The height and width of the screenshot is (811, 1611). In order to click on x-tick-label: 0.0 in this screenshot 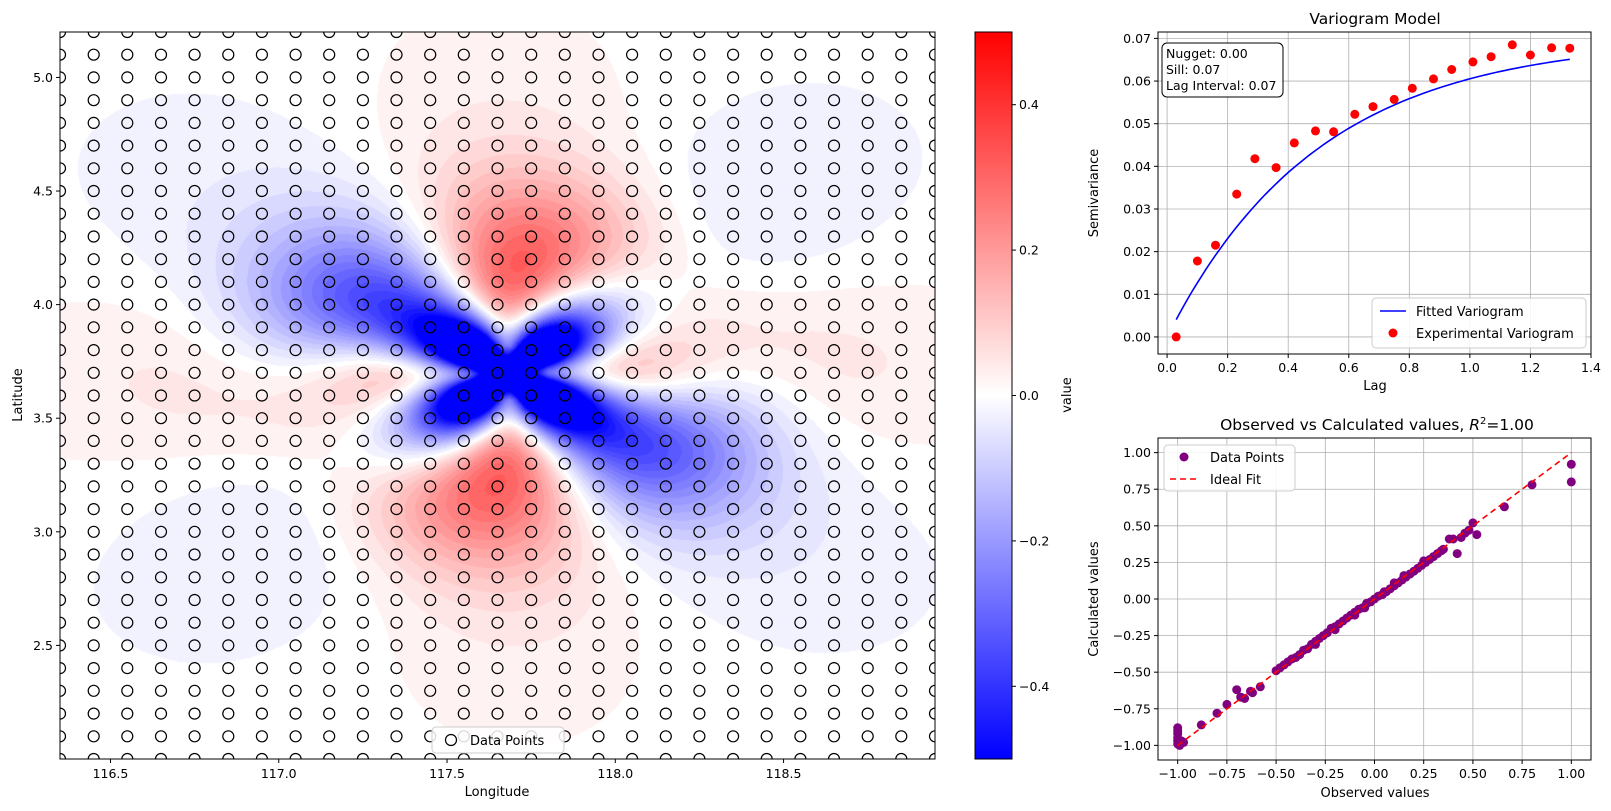, I will do `click(1167, 367)`.